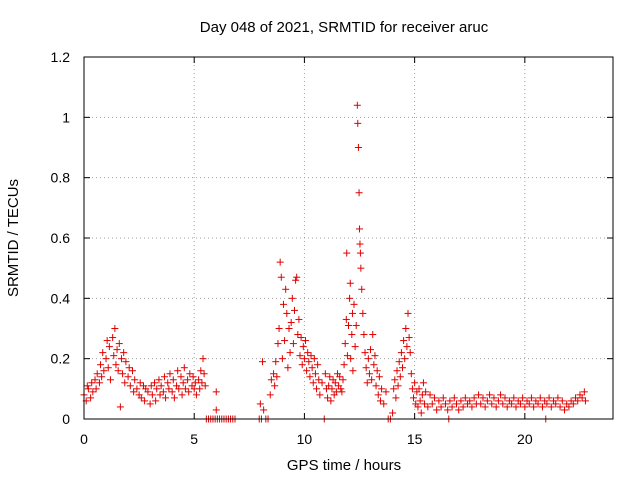 The width and height of the screenshot is (640, 480). Describe the element at coordinates (344, 465) in the screenshot. I see `x-axis-title: GPS time / hours` at that location.